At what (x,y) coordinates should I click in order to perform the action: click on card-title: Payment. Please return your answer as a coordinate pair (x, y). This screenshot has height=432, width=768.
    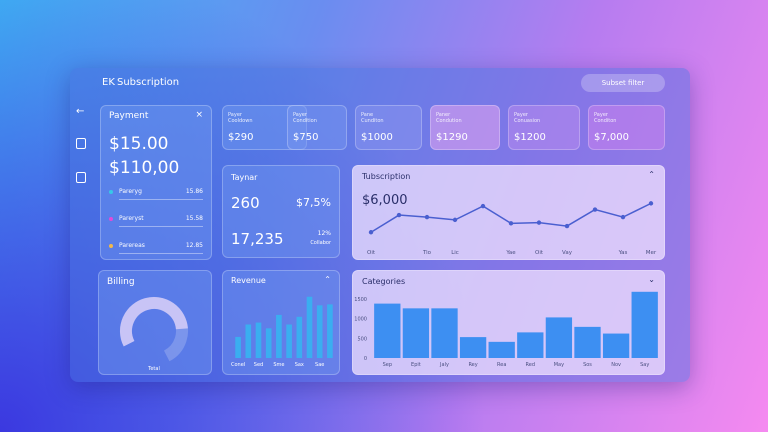
    Looking at the image, I should click on (129, 116).